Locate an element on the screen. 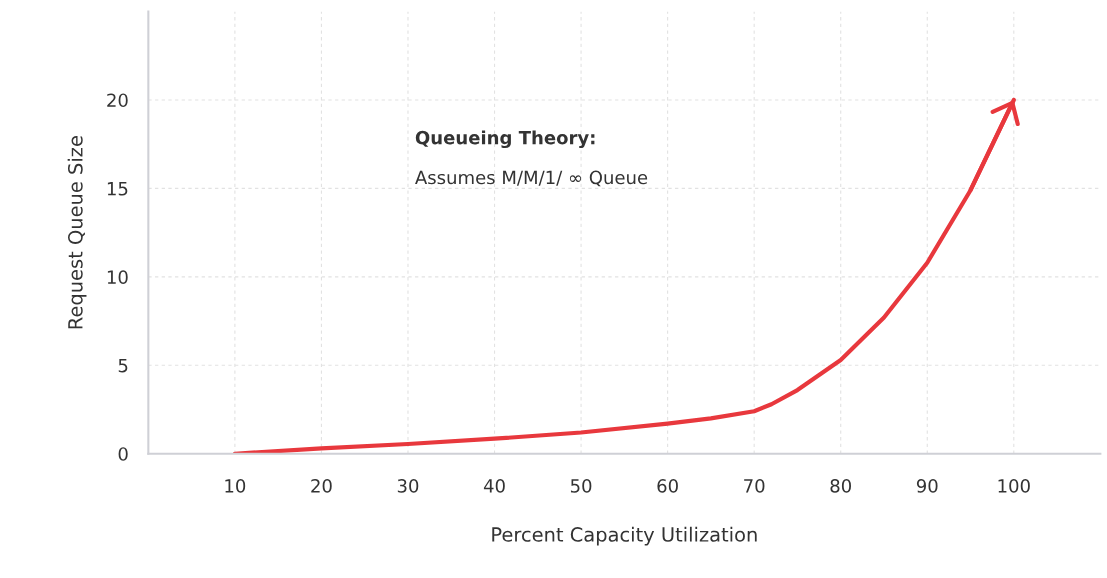 This screenshot has width=1107, height=578. annotation: Queueing Theory: is located at coordinates (505, 139).